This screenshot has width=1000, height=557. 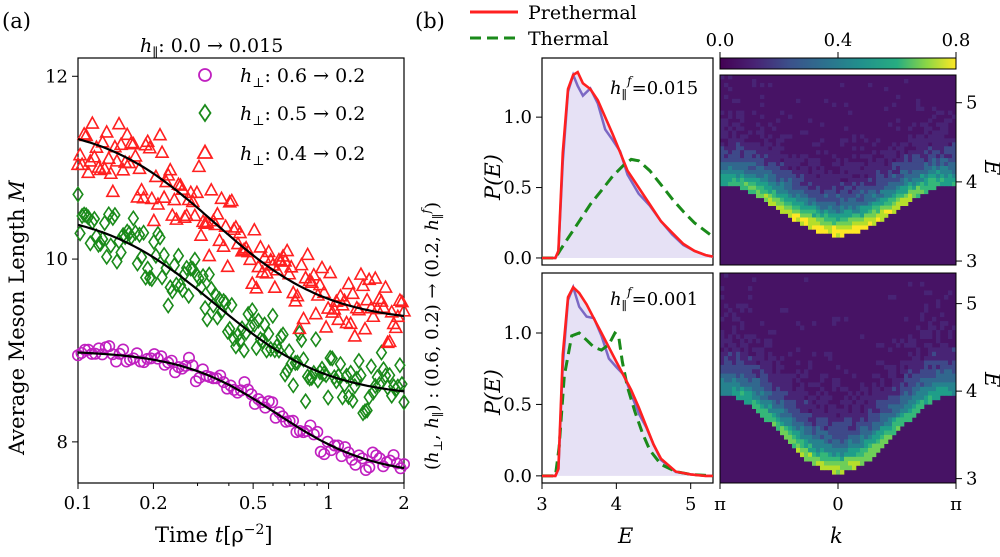 I want to click on data-point-circle, so click(x=223, y=382).